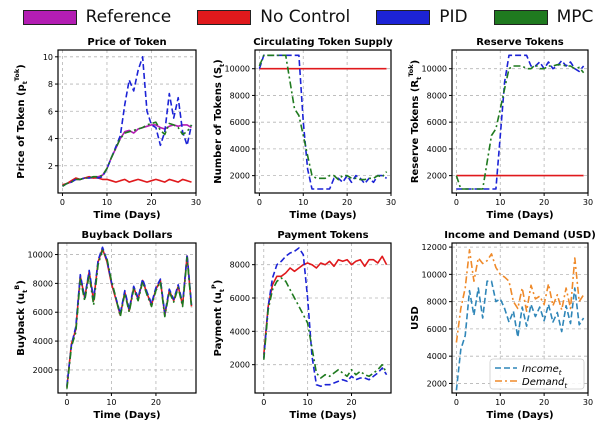 This screenshot has width=616, height=423. Describe the element at coordinates (21, 131) in the screenshot. I see `y-label-main: Price of Token (p` at that location.